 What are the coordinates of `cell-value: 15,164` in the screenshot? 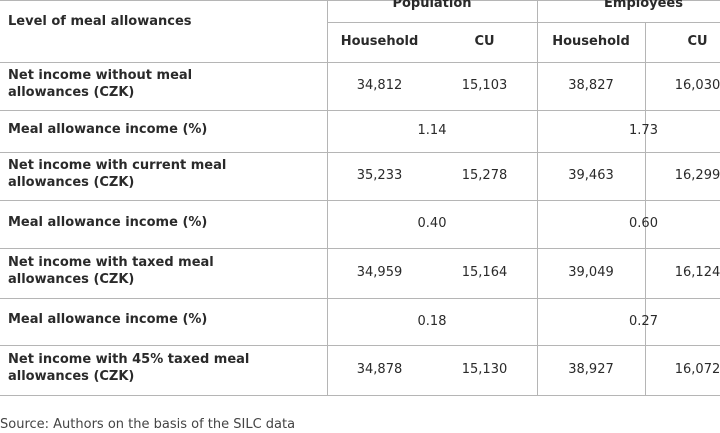 It's located at (484, 272).